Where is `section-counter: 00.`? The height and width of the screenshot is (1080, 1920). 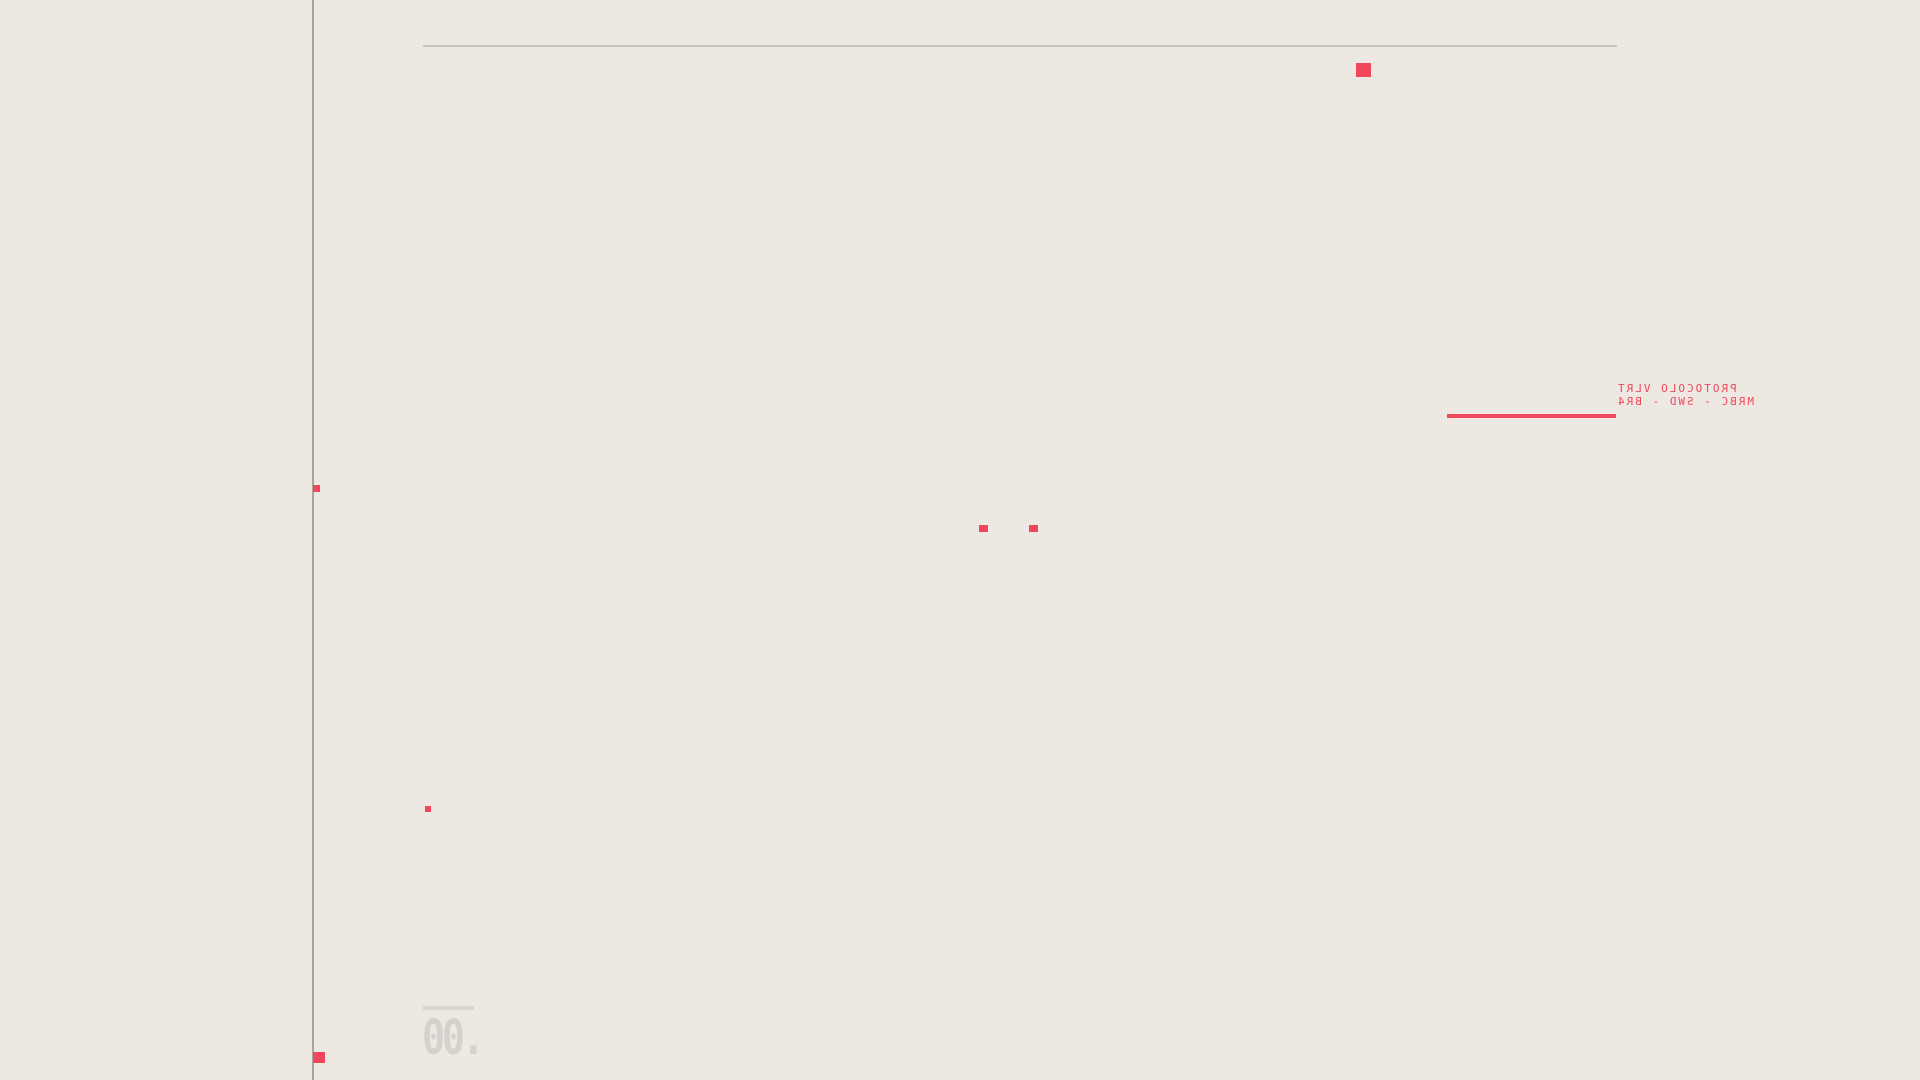 section-counter: 00. is located at coordinates (453, 1038).